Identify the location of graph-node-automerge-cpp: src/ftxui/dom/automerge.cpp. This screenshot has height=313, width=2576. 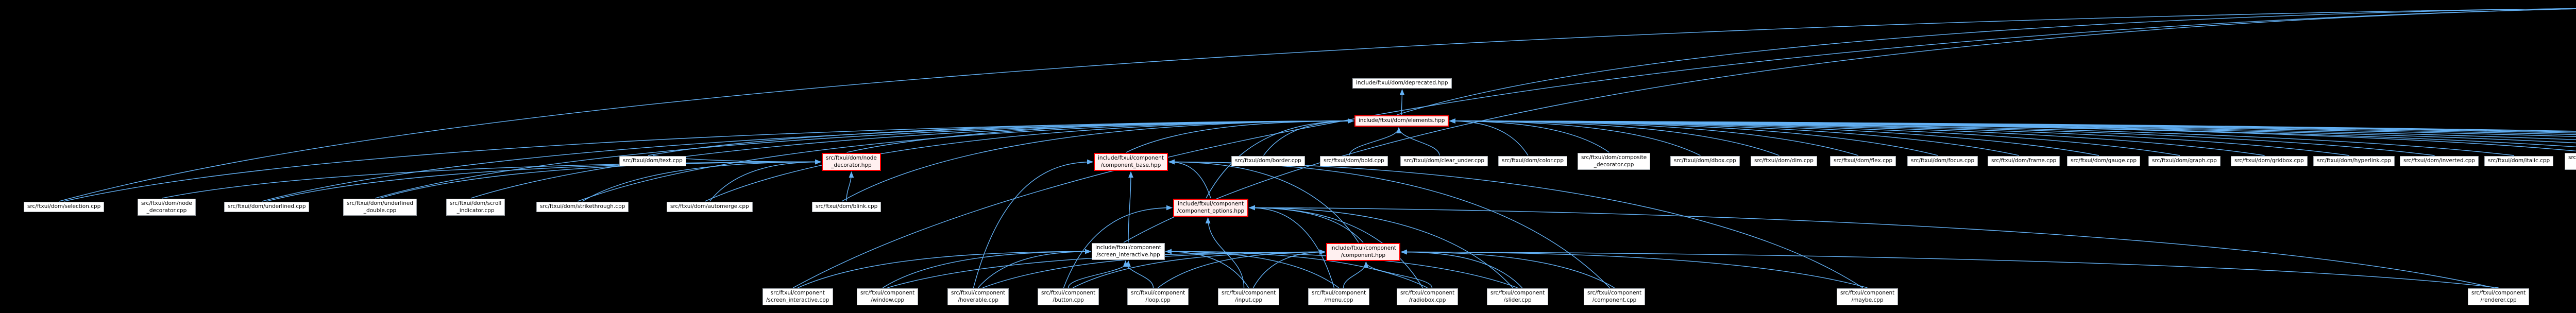
(710, 207).